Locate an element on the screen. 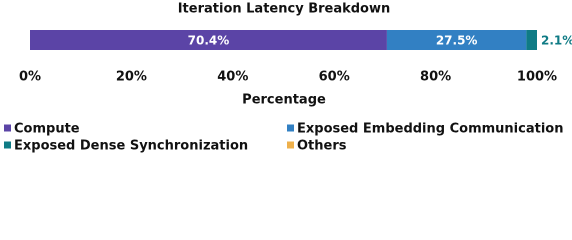 This screenshot has width=572, height=240. x-tick-label: 80% is located at coordinates (435, 77).